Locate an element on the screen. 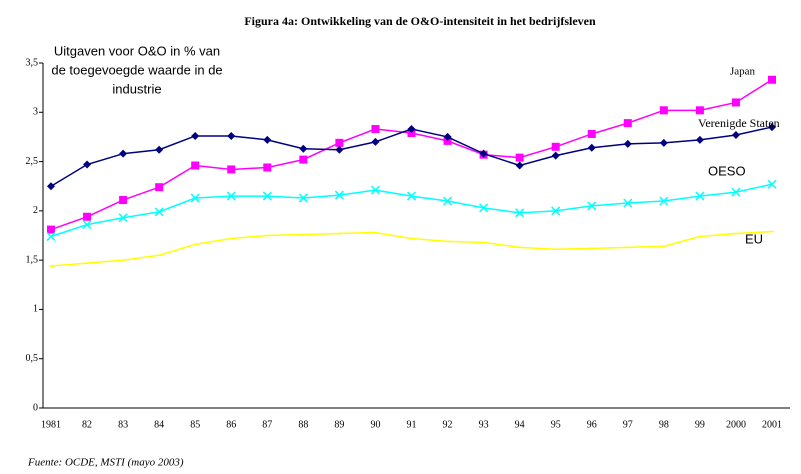 Image resolution: width=801 pixels, height=474 pixels. x-tick-label: 95 is located at coordinates (556, 424).